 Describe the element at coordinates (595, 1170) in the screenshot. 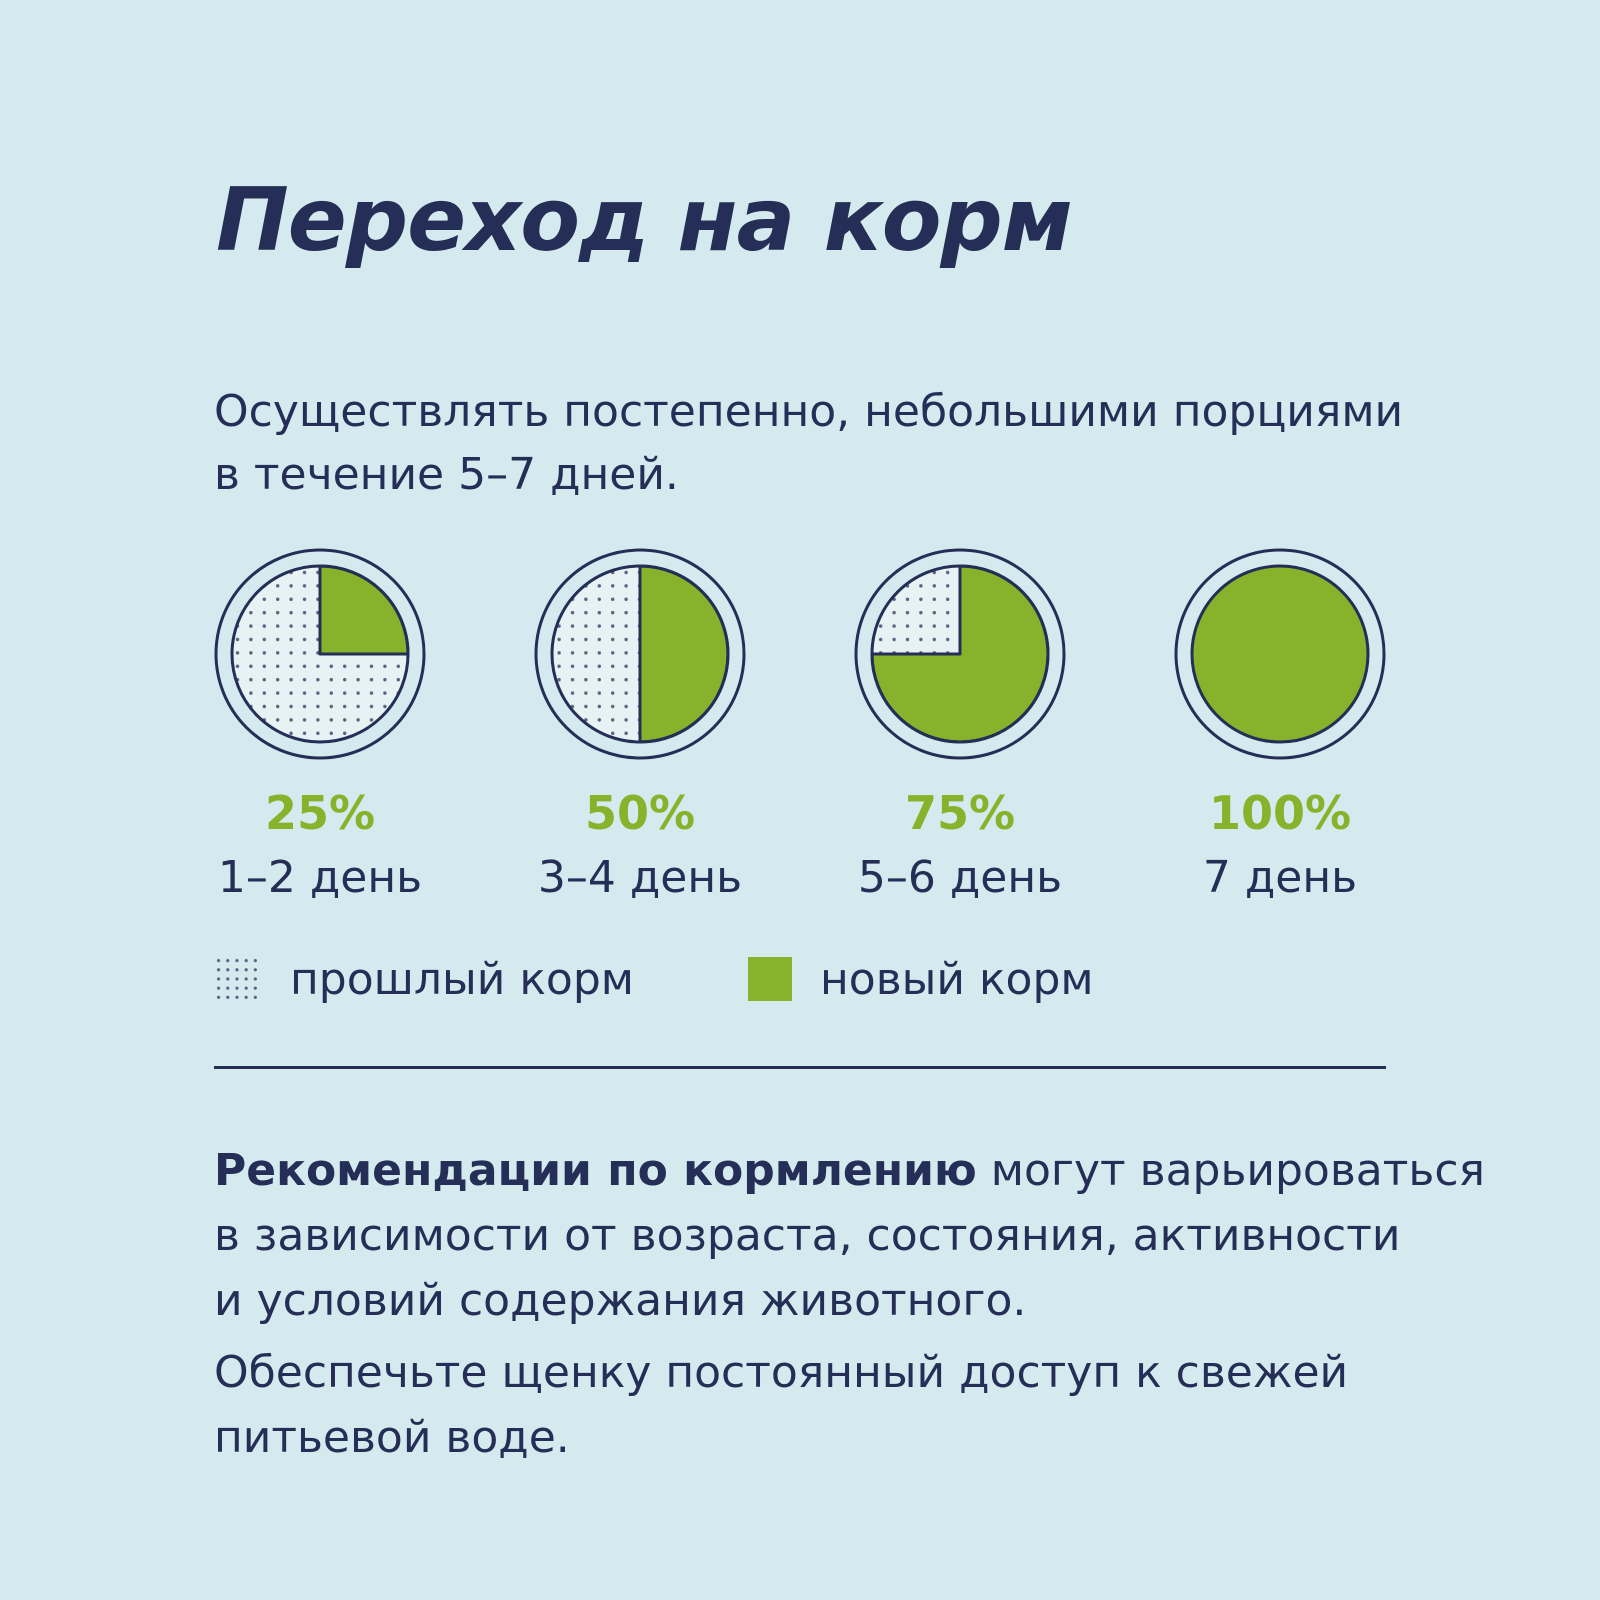

I see `feeding-note-bold: Рекомендации по кормлению` at that location.